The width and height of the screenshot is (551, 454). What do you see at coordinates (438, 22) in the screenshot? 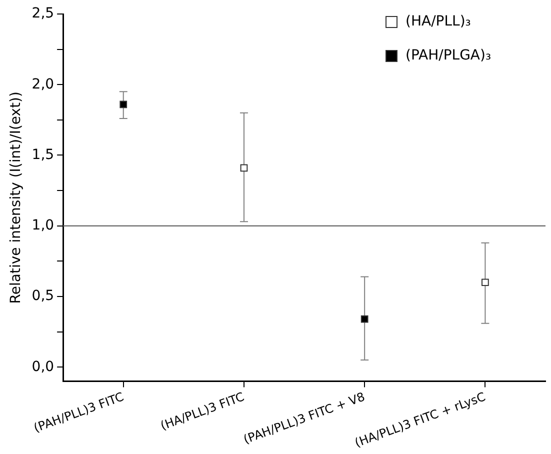
I see `legend-label: (HA/PLL)₃` at bounding box center [438, 22].